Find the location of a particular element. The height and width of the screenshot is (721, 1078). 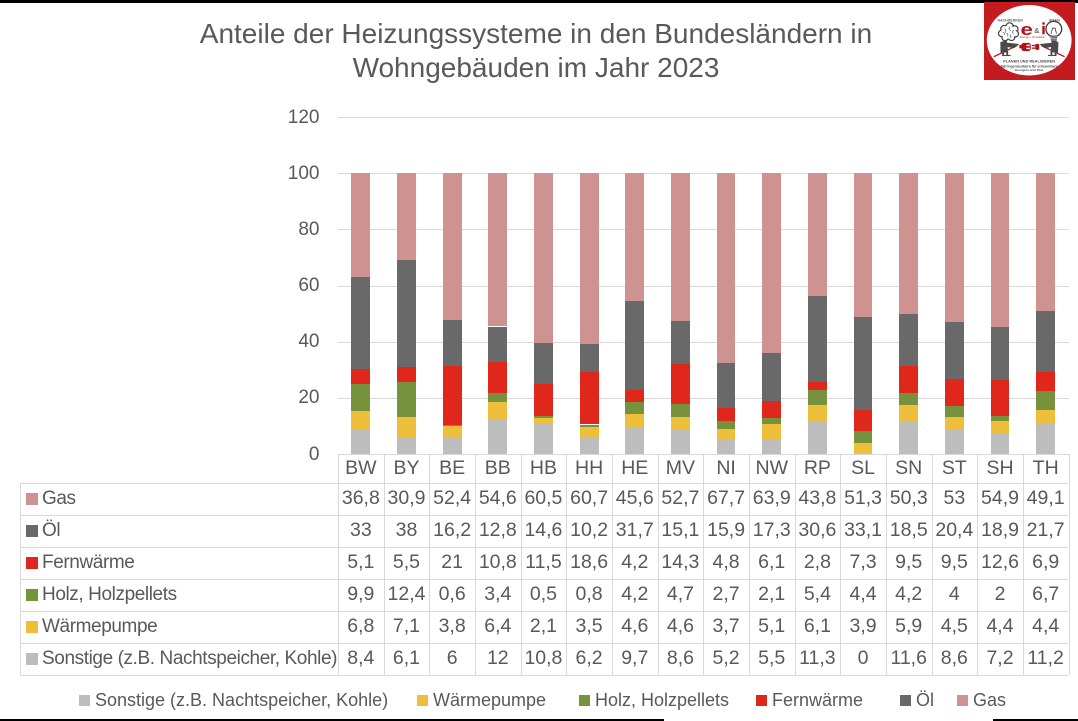

svg-text: IDEEN is located at coordinates (1055, 21).